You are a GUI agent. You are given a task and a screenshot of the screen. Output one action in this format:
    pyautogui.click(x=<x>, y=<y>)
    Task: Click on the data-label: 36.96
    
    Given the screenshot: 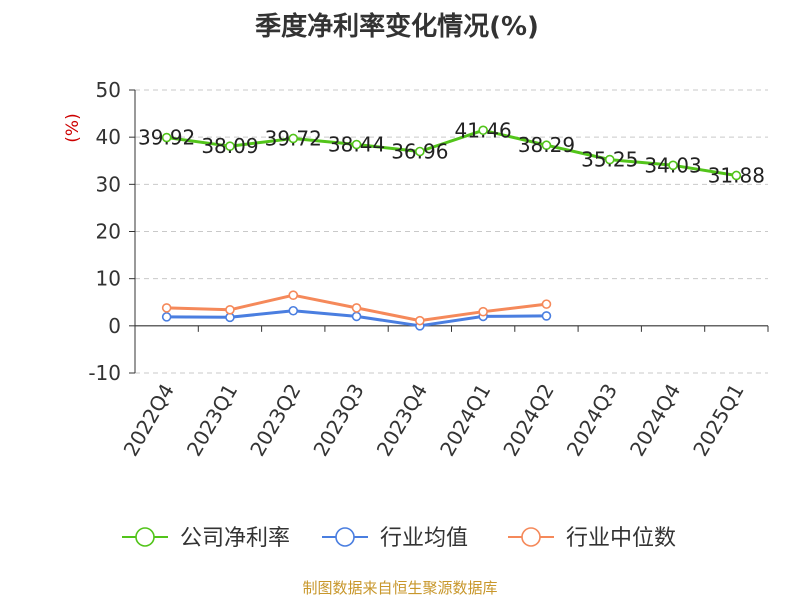 What is the action you would take?
    pyautogui.click(x=419, y=152)
    